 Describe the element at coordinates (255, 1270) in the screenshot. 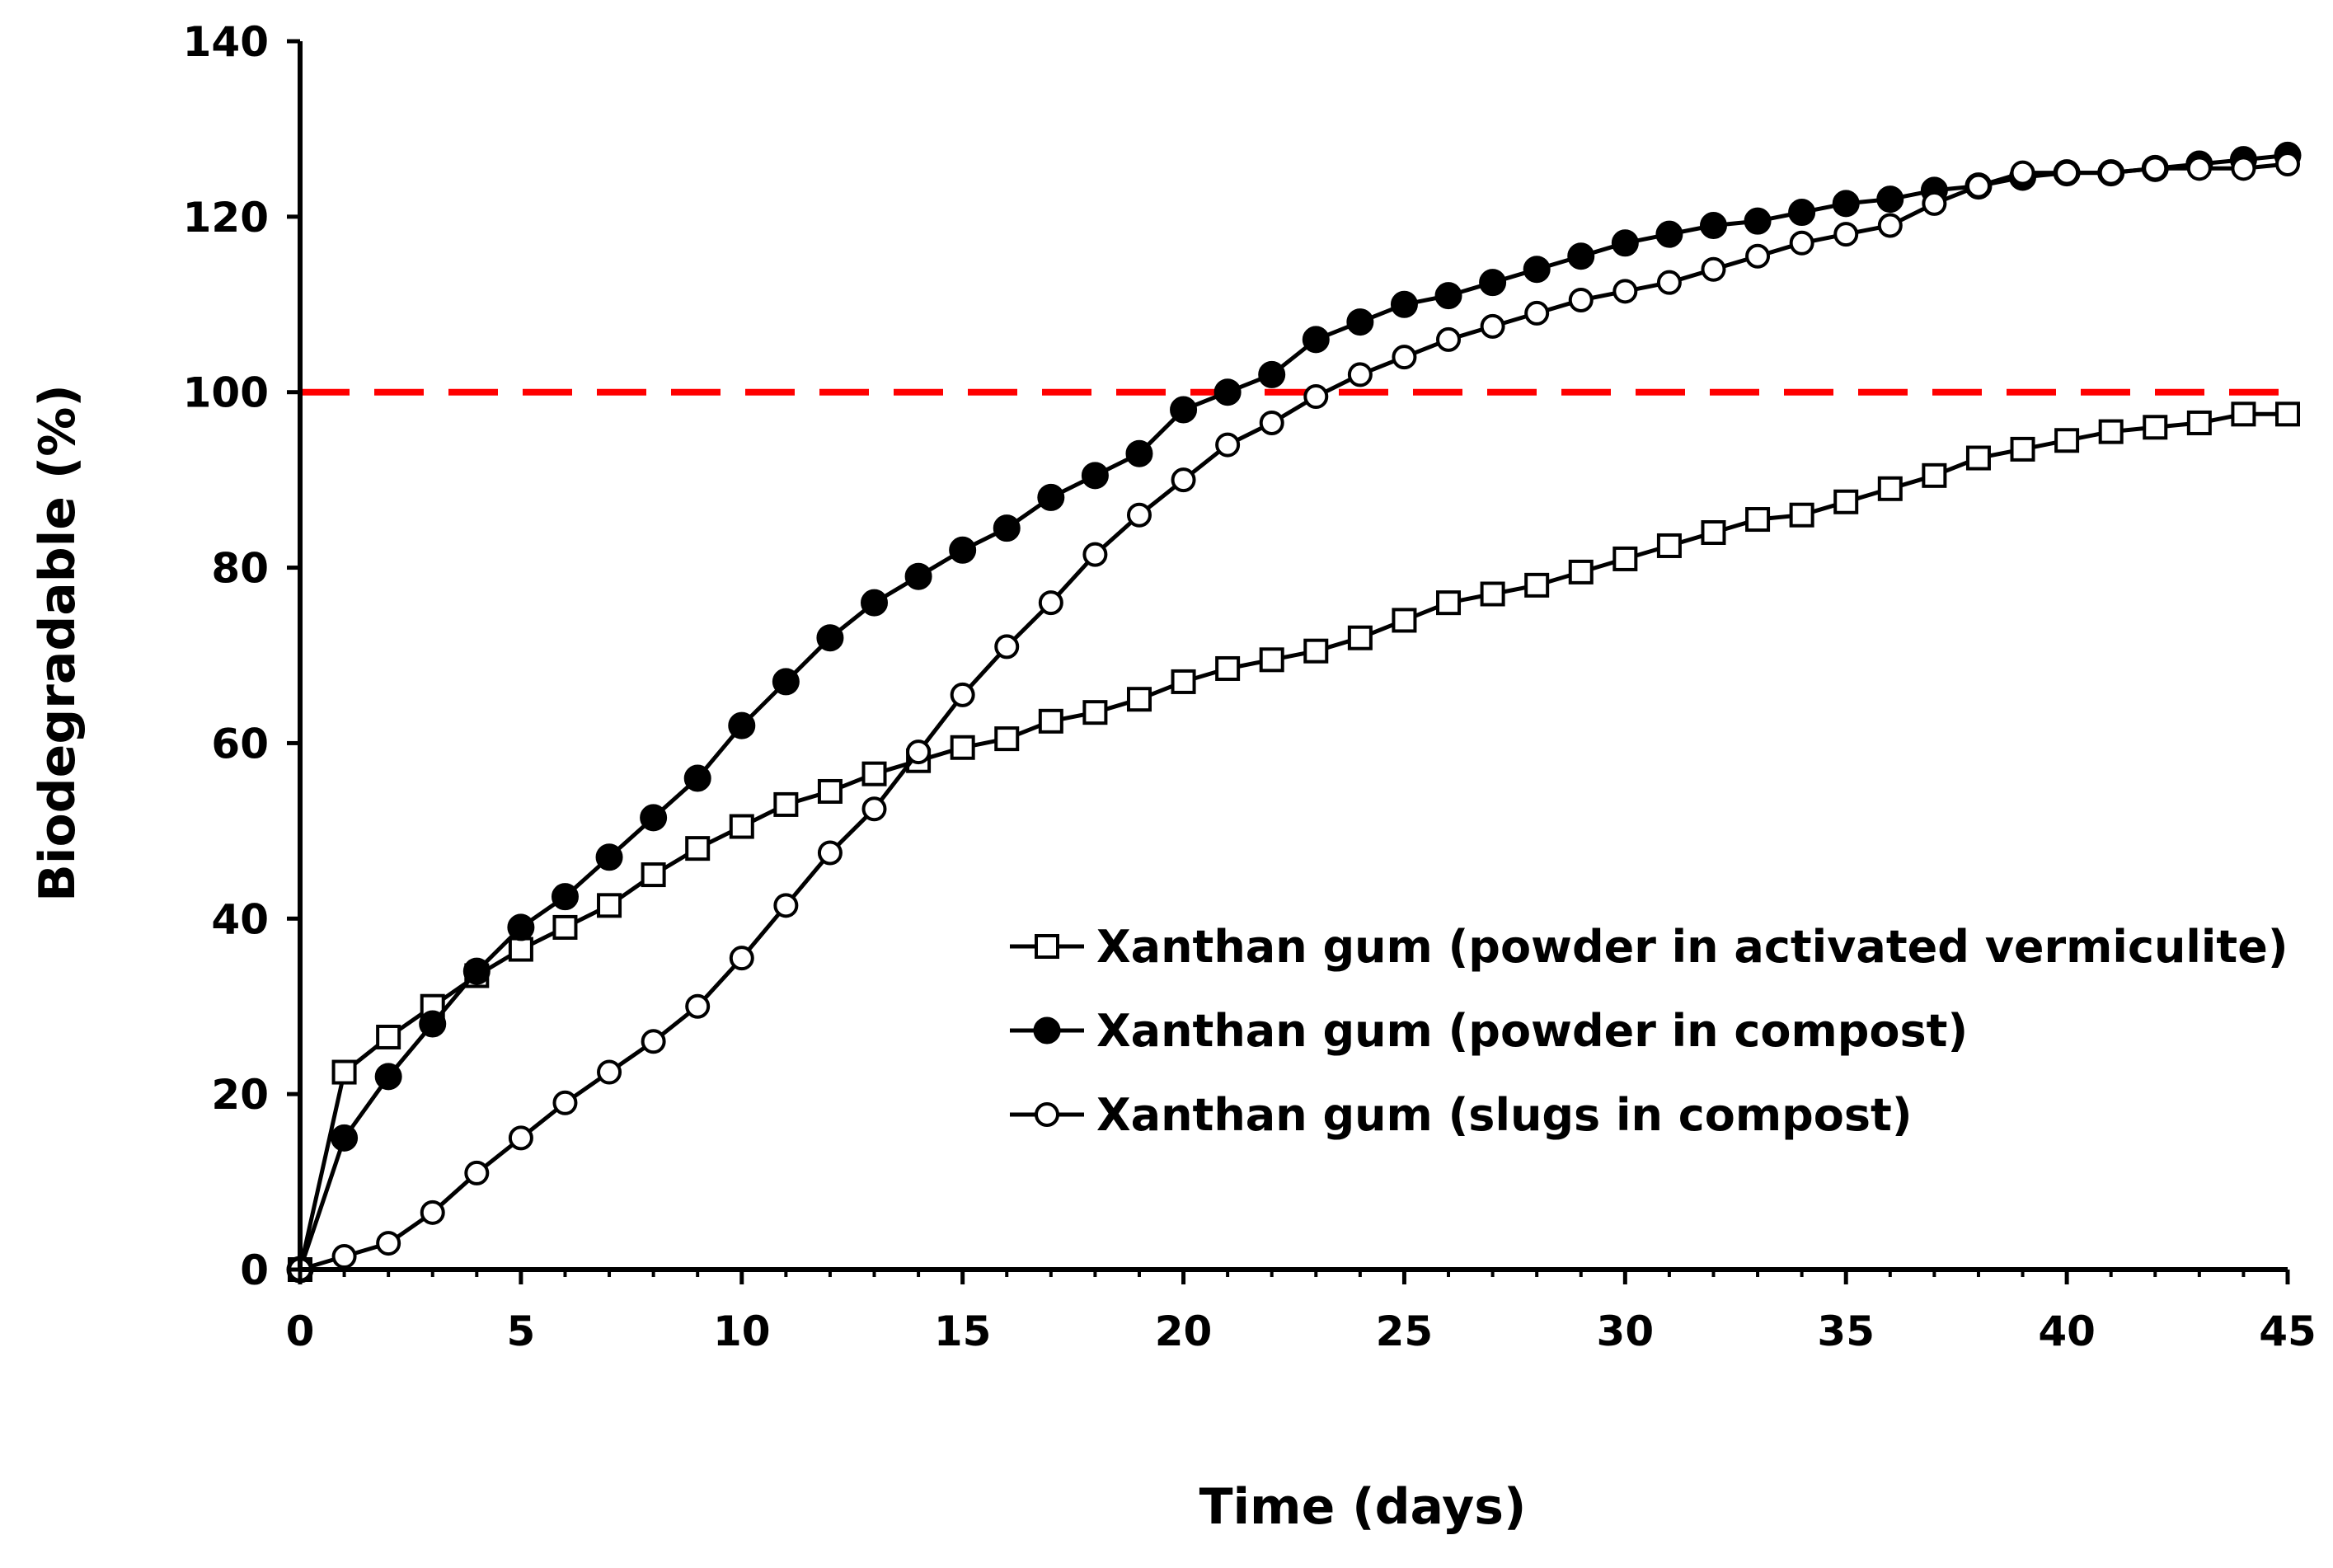

I see `y-tick-label: 0` at that location.